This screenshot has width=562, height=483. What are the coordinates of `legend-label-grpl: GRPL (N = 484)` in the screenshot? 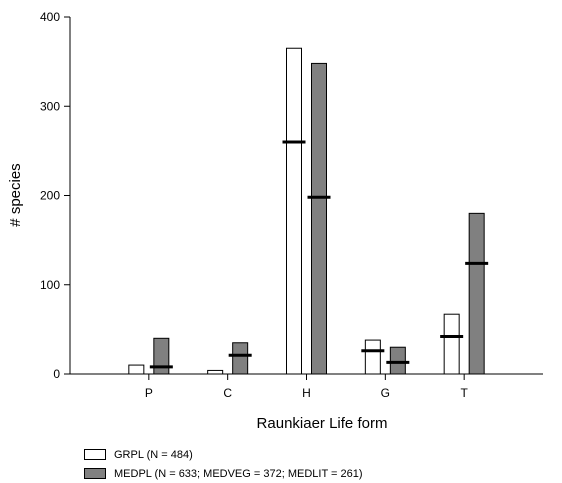 It's located at (153, 454).